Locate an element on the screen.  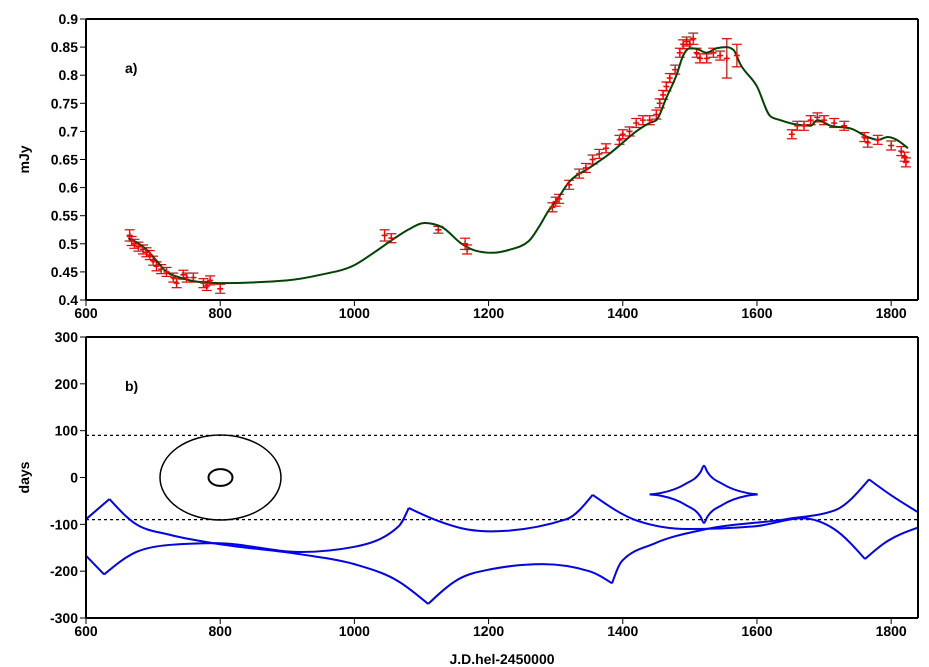
y-tick-label: 200 is located at coordinates (66, 384).